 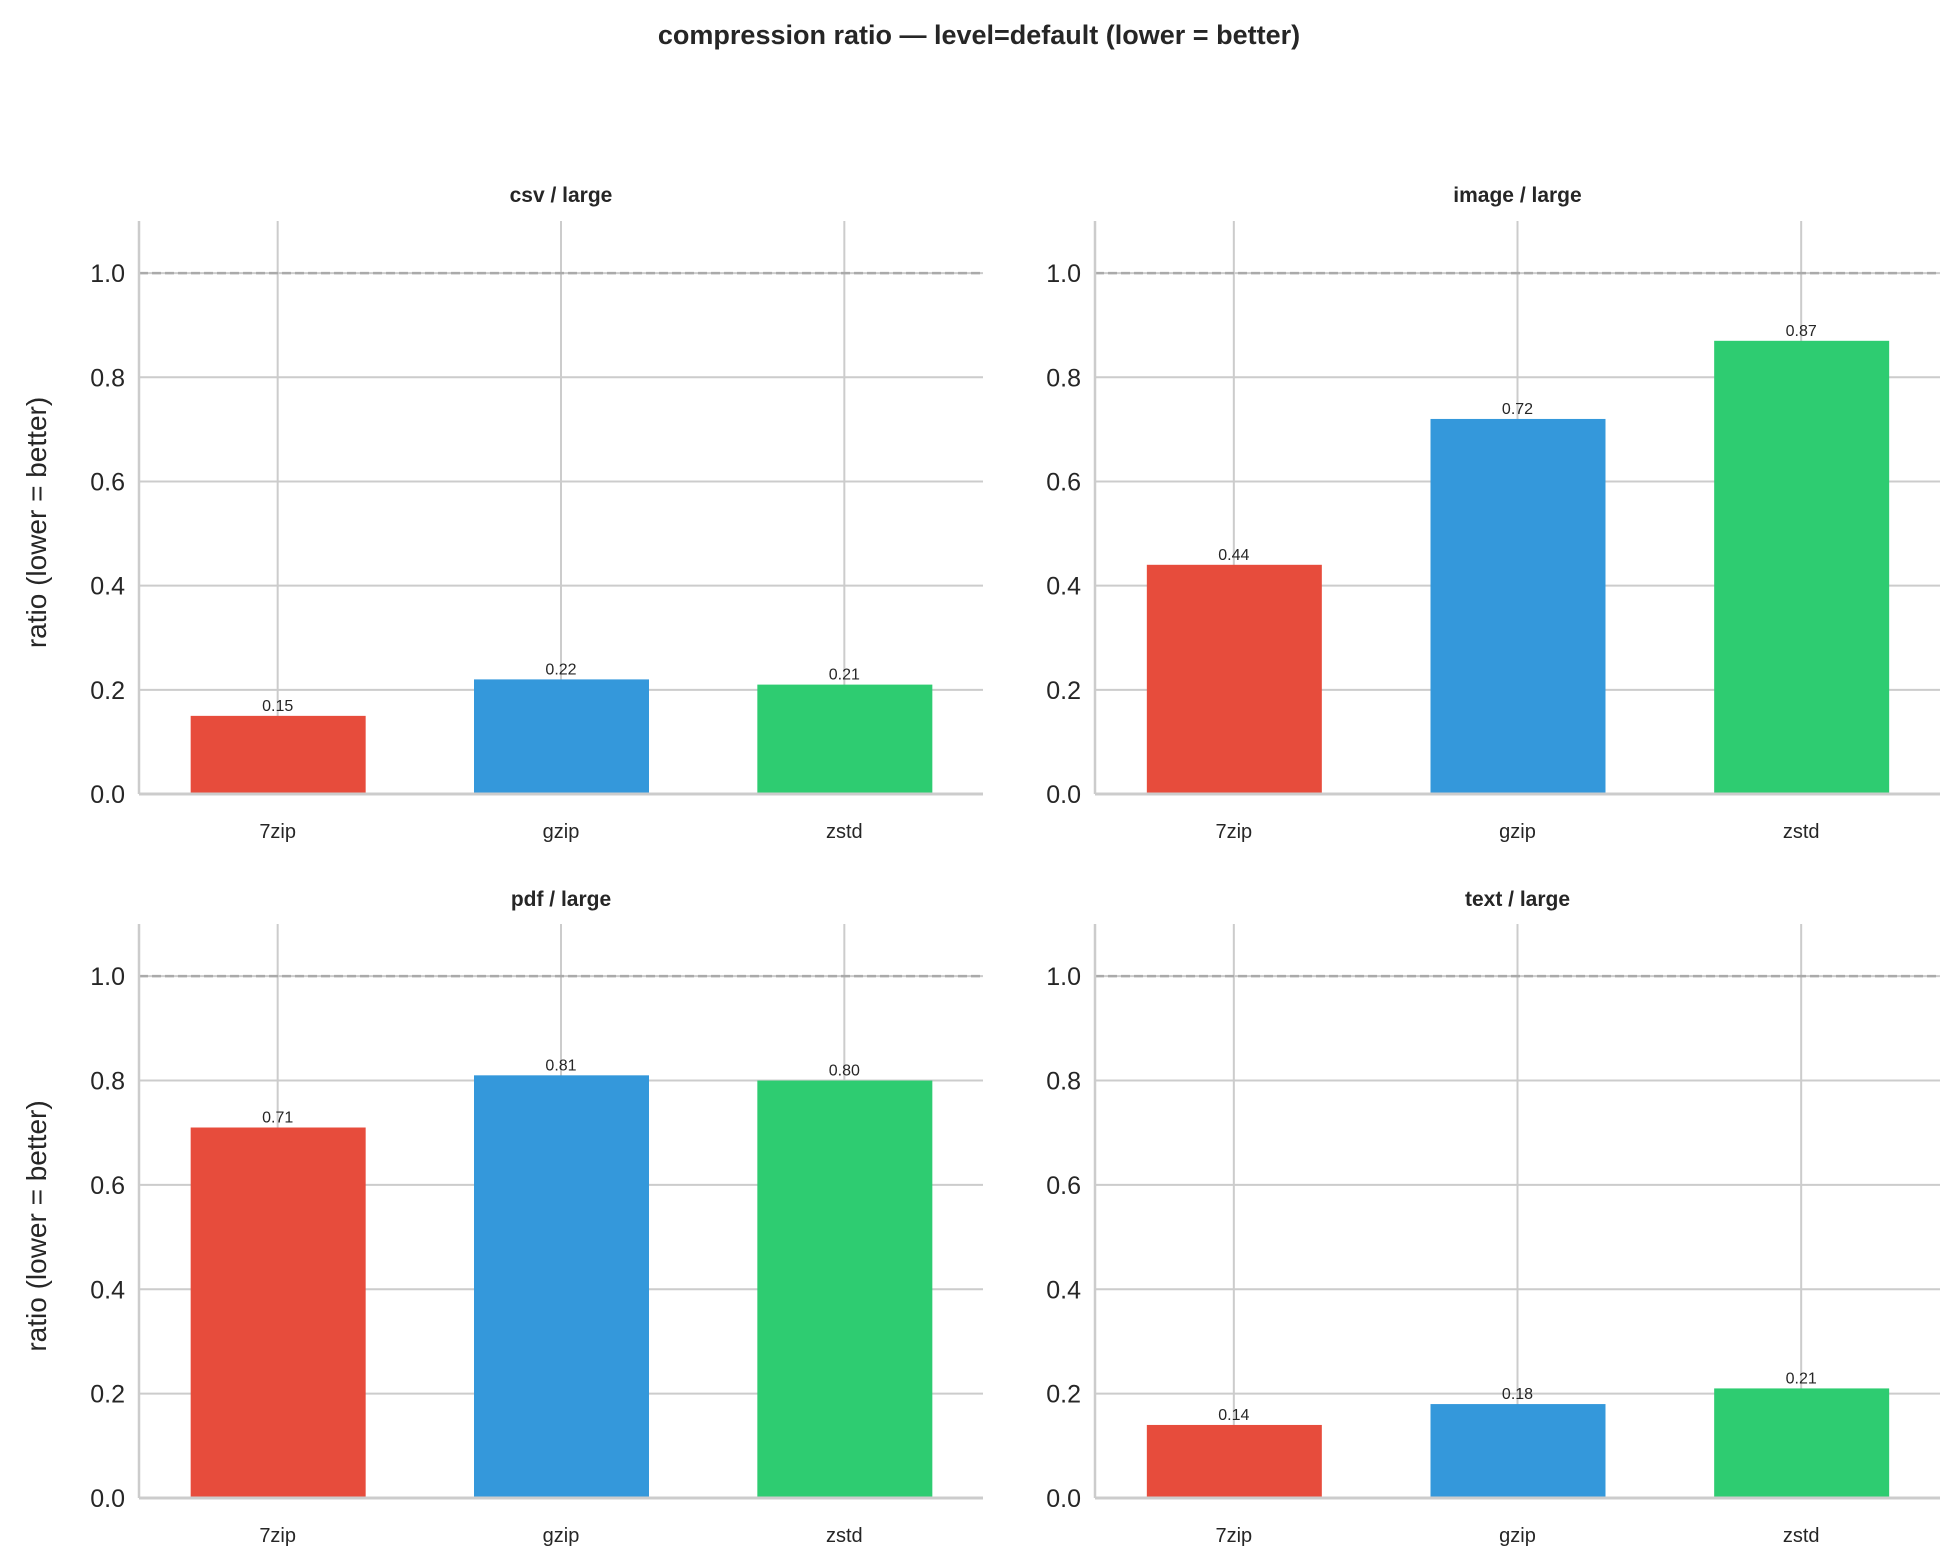 I want to click on subplot-title: pdf / large, so click(x=561, y=899).